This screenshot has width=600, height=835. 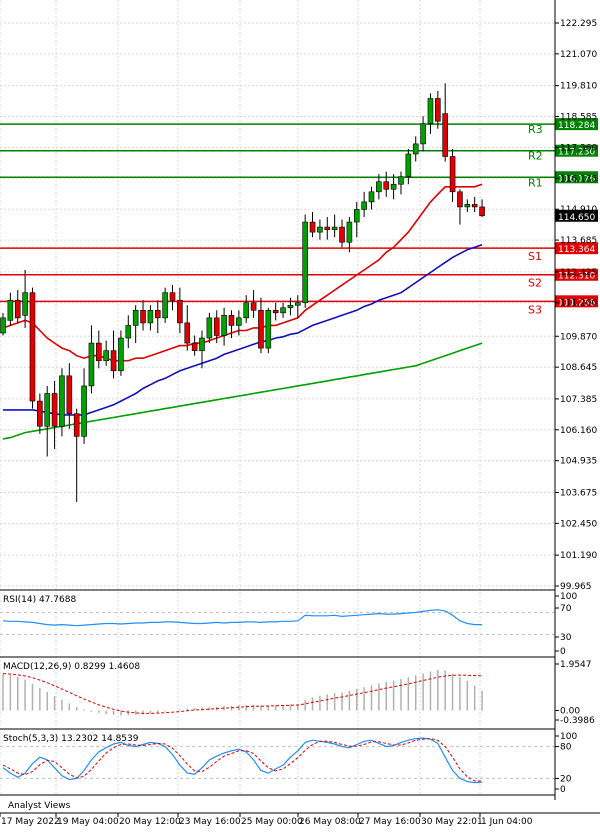 I want to click on time-tick-label: 25 May 00:00, so click(x=272, y=822).